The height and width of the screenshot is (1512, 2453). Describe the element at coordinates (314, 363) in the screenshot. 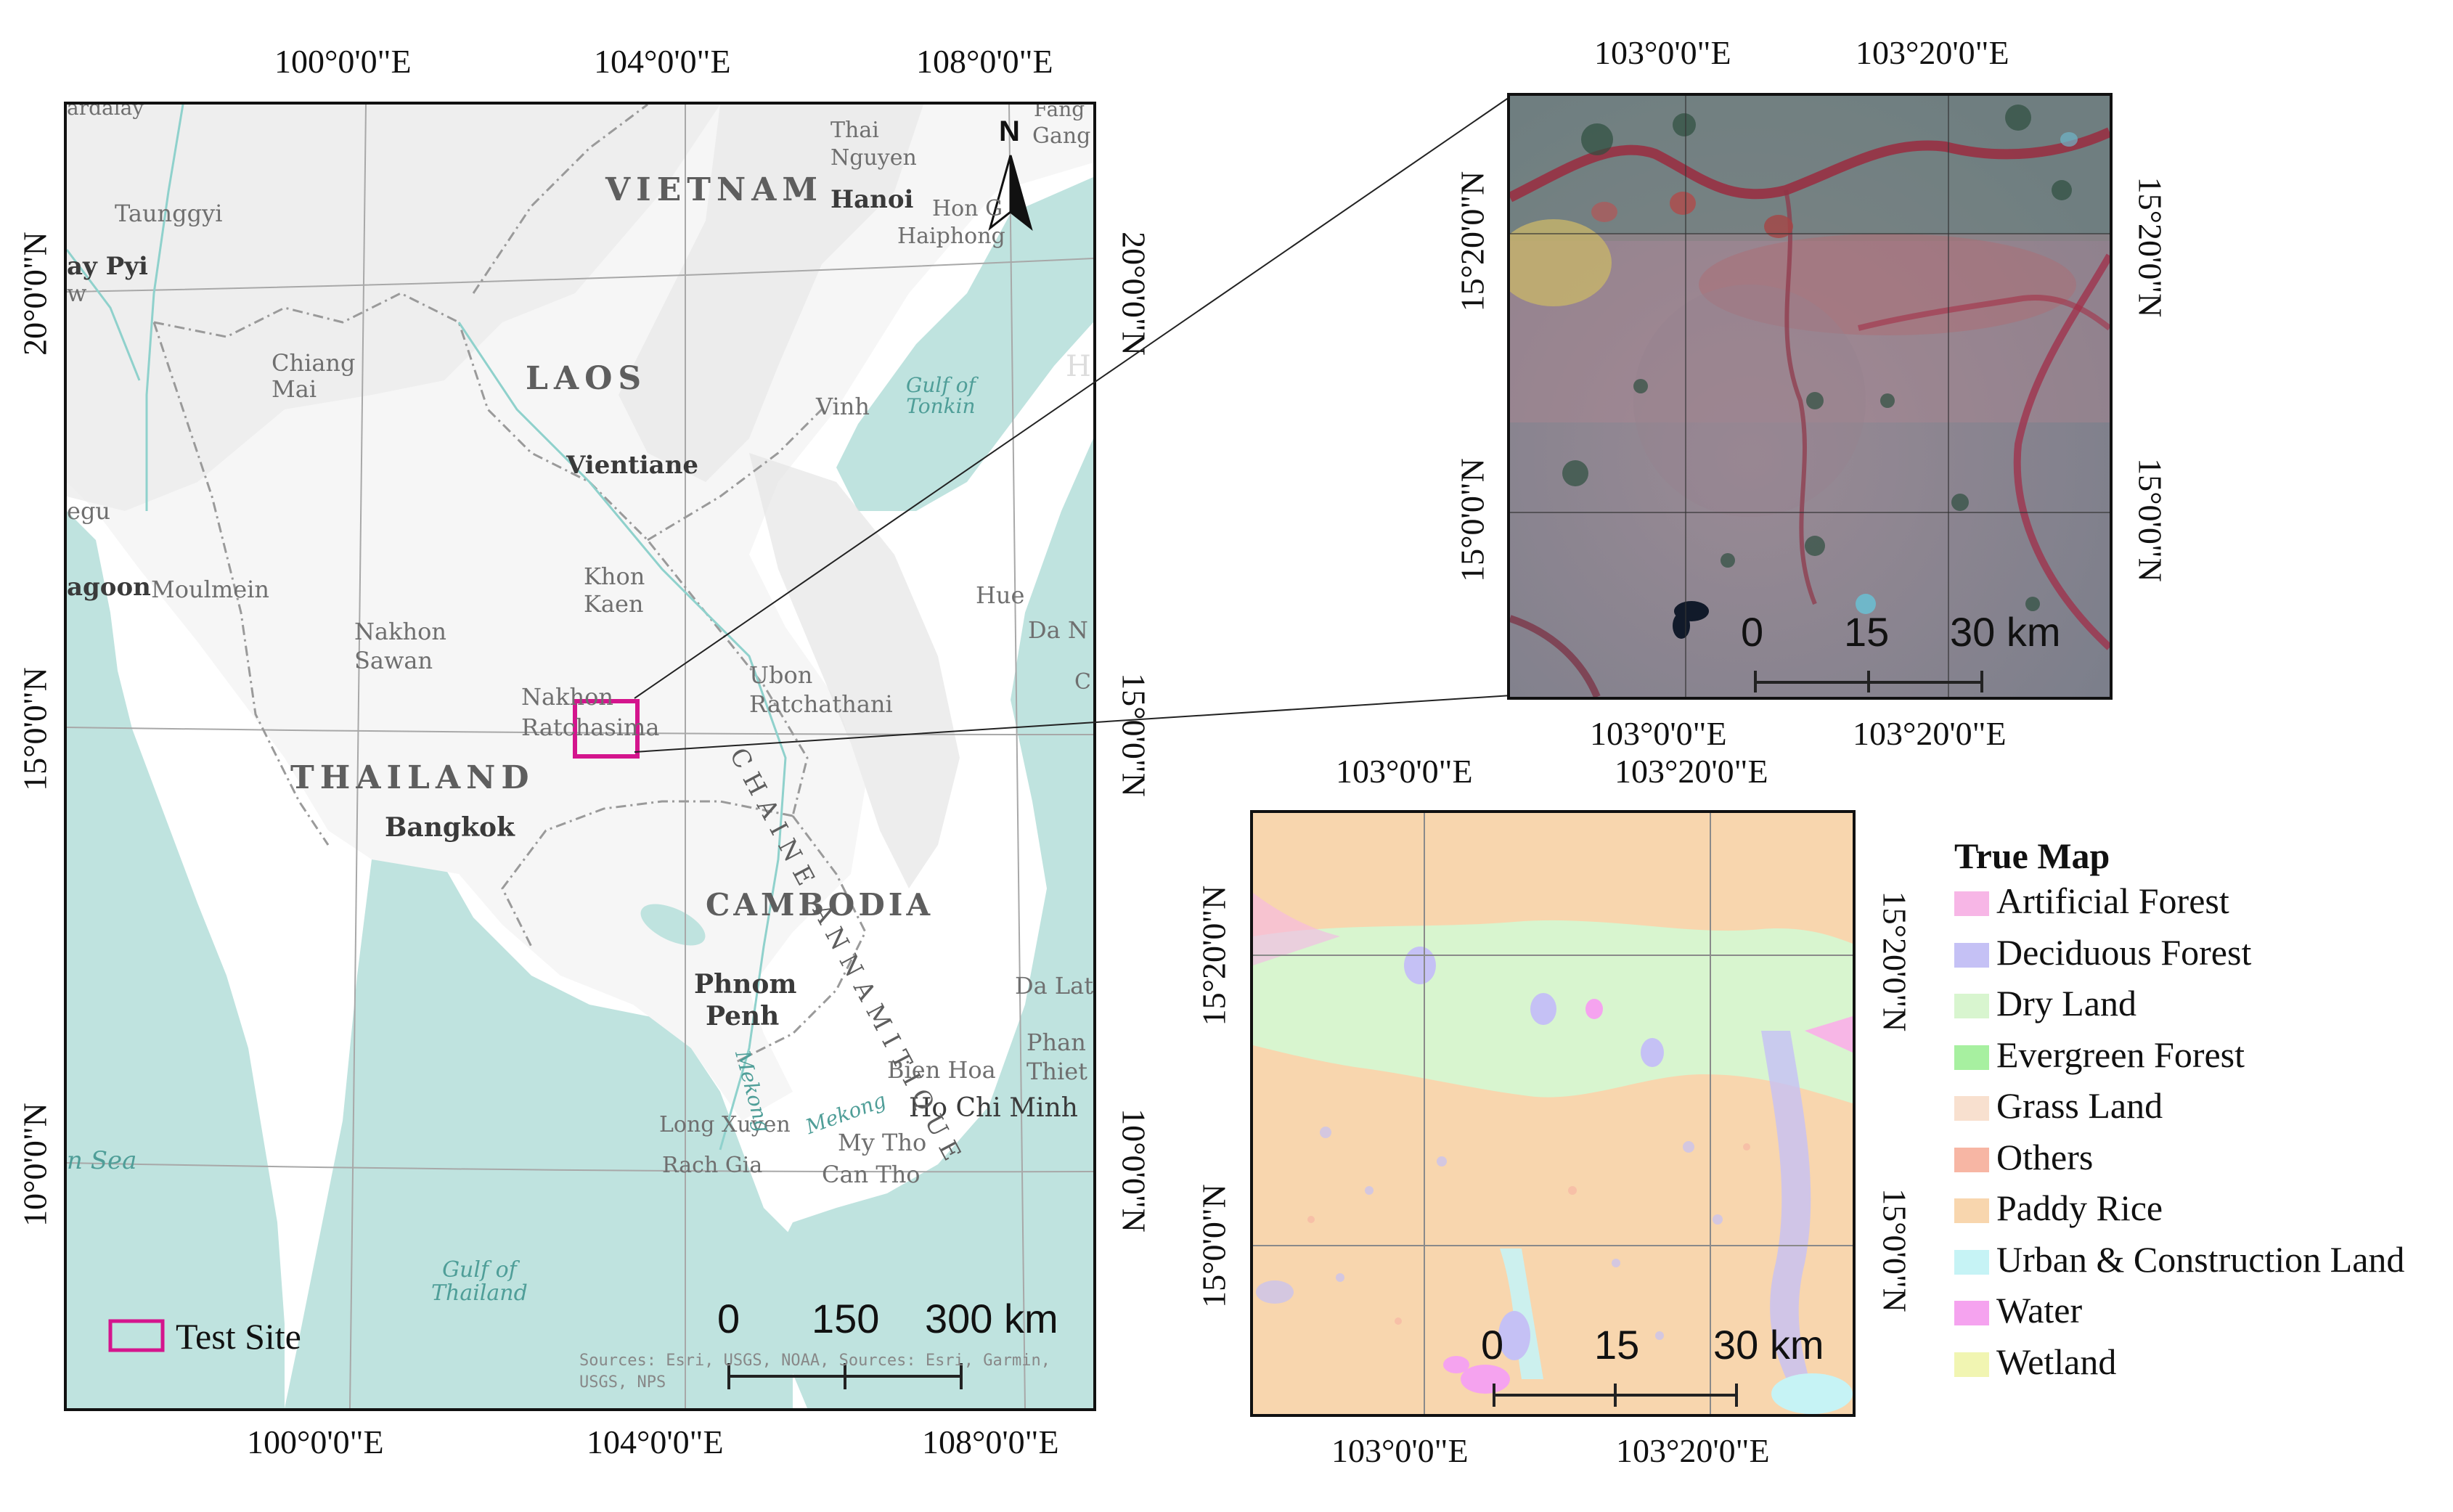

I see `place-label: Chiang` at that location.